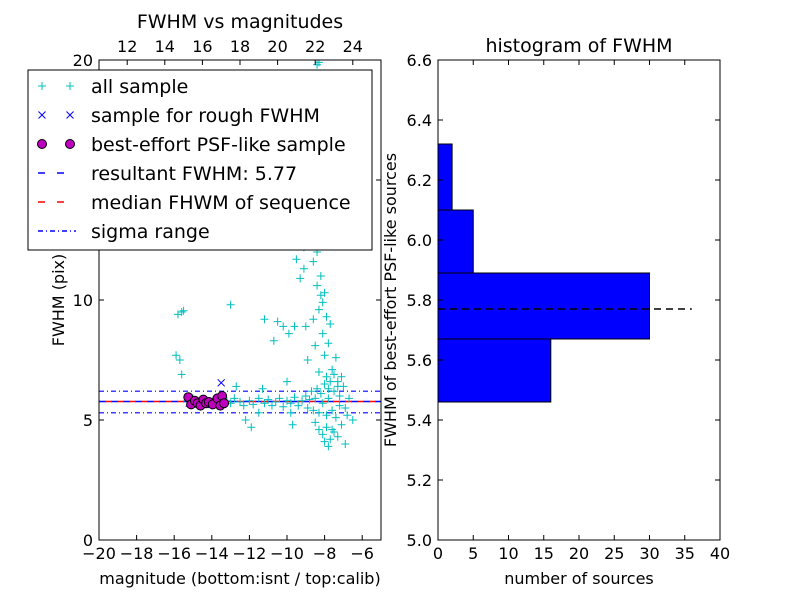 This screenshot has height=600, width=800. I want to click on histogram-y-tick-label: 5.8, so click(419, 300).